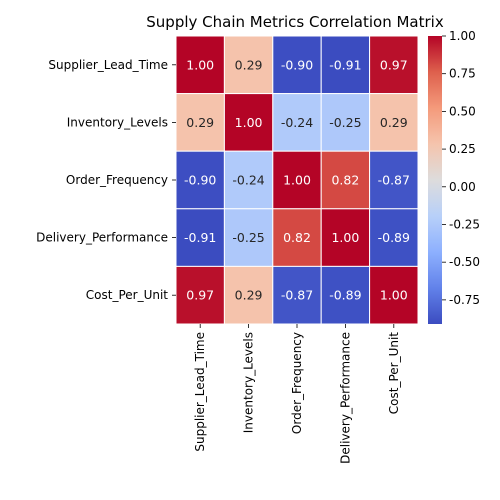  Describe the element at coordinates (102, 238) in the screenshot. I see `row-label-delivery-performance: Delivery_Performance` at that location.